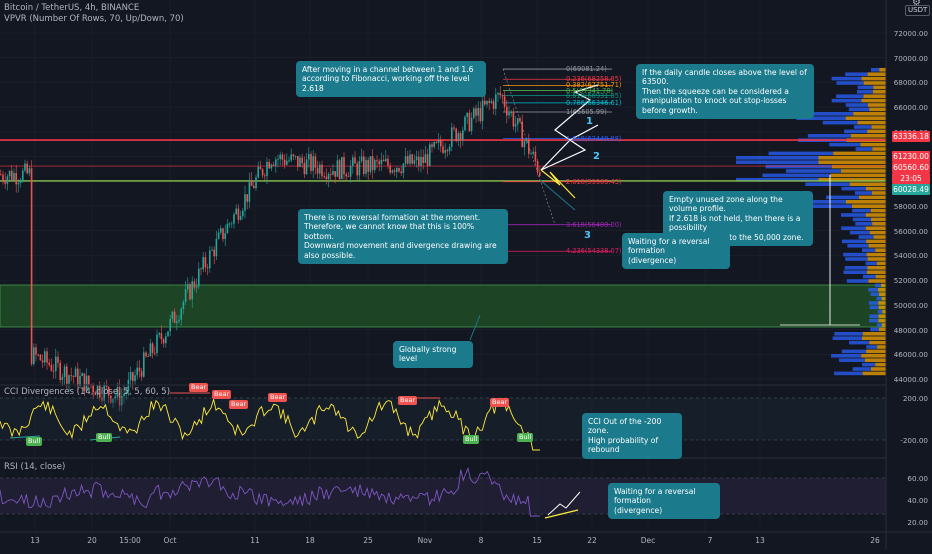  Describe the element at coordinates (910, 108) in the screenshot. I see `price-tick: 66000.00` at that location.